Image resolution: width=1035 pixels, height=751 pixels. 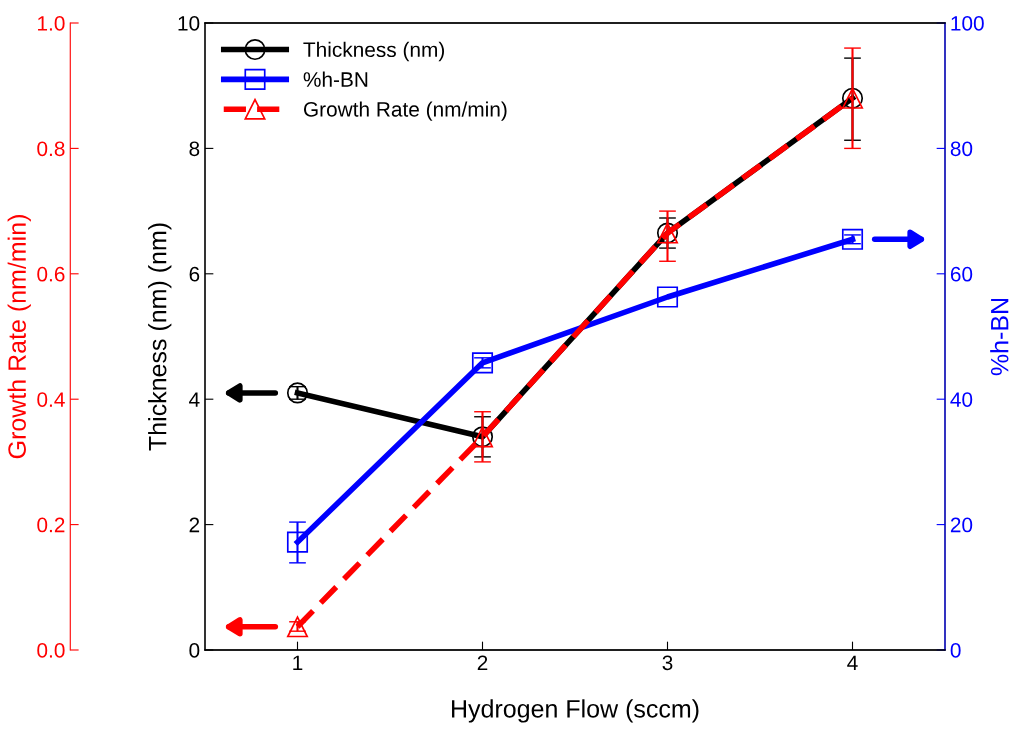 What do you see at coordinates (961, 399) in the screenshot?
I see `y2-tick-label: 40` at bounding box center [961, 399].